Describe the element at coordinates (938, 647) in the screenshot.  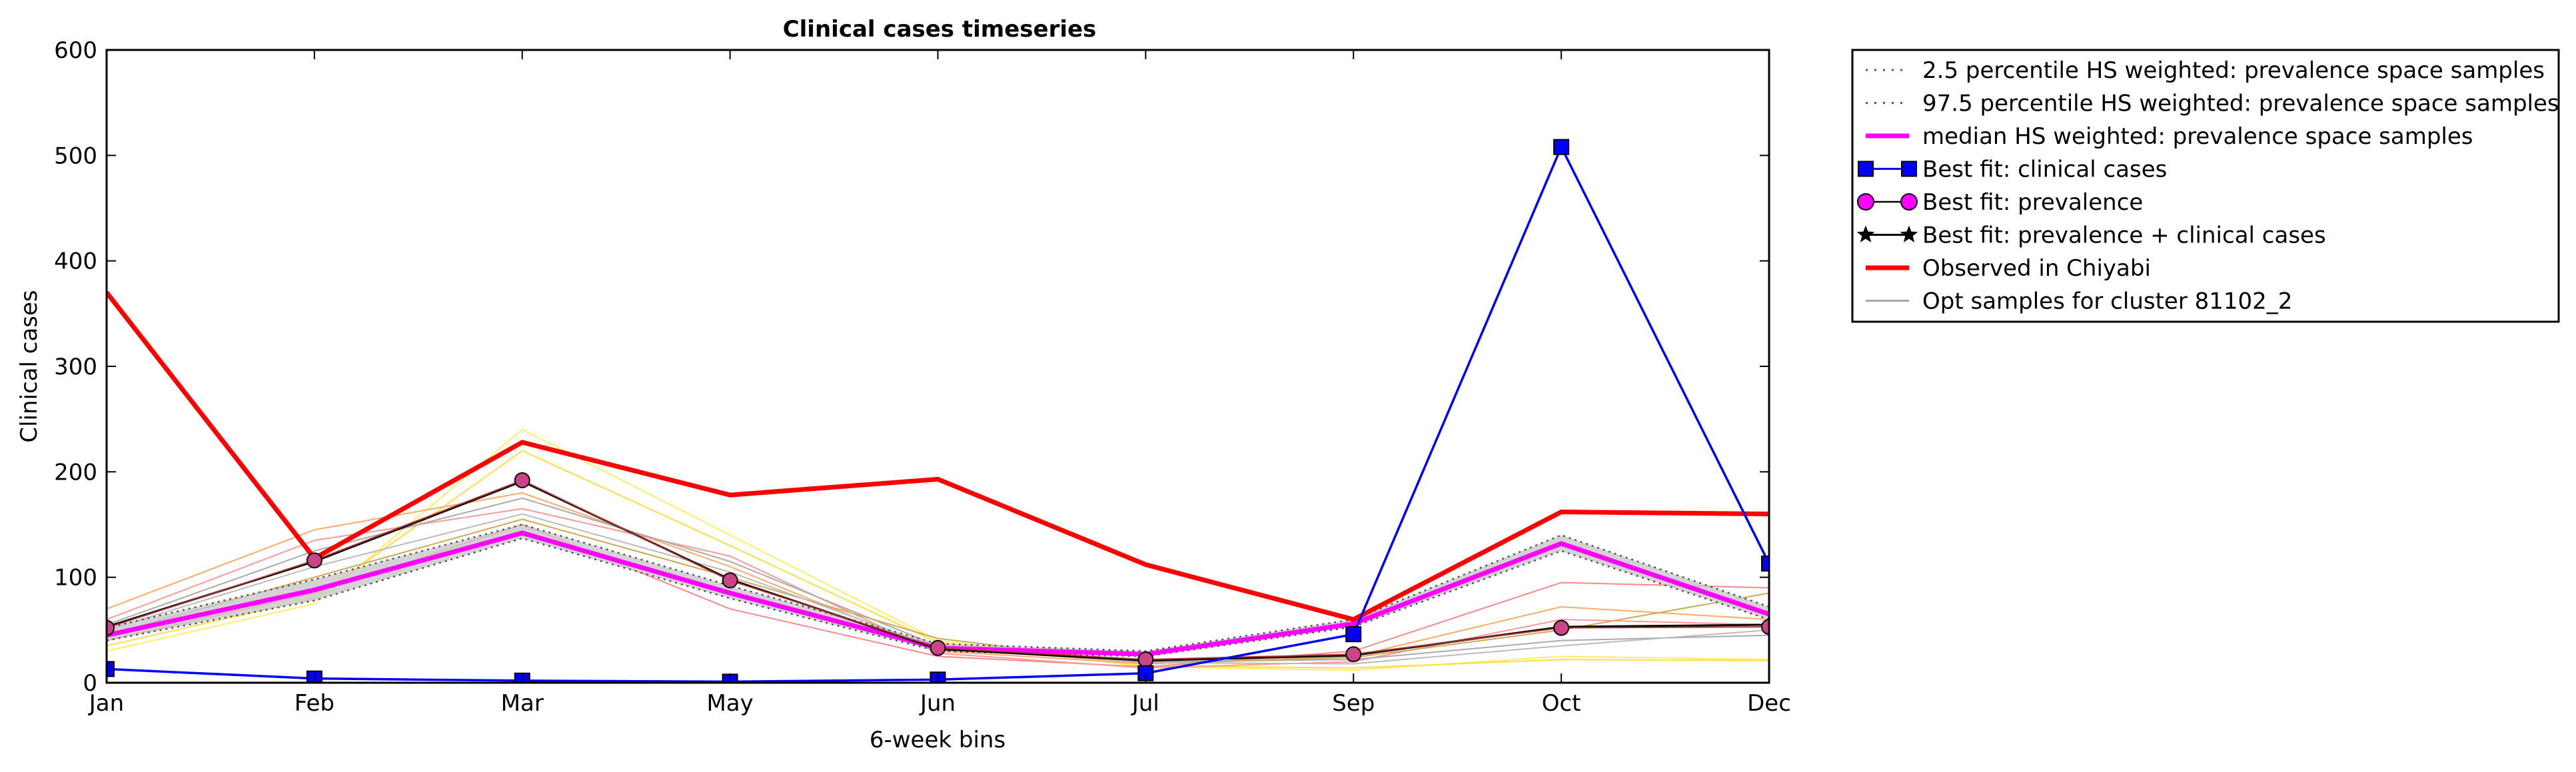
I see `best-fit-prevalence-point-jun` at that location.